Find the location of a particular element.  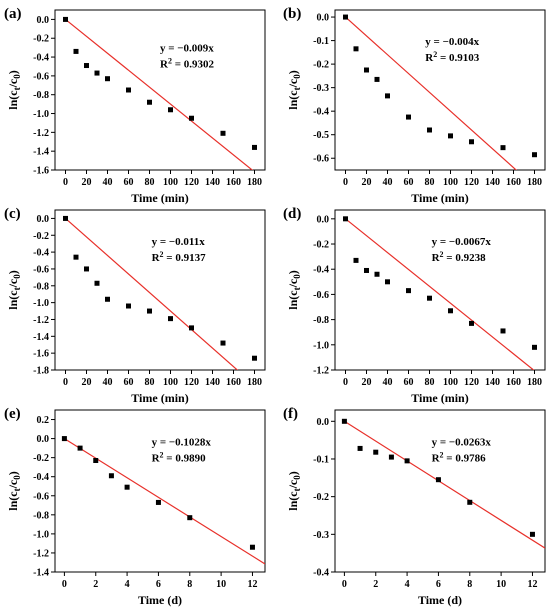

x-tick-label: 100 is located at coordinates (450, 382).